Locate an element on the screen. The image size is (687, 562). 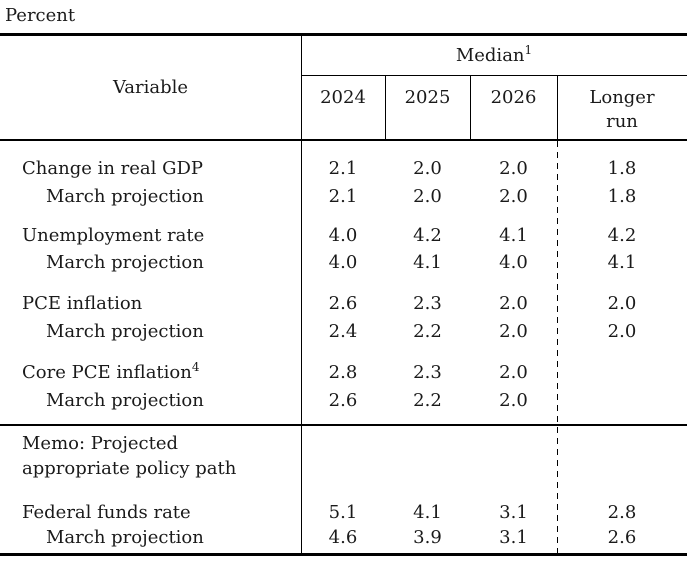
table-row: Unemployment rate 4.0 4.2 4.1 4.2 is located at coordinates (343, 235).